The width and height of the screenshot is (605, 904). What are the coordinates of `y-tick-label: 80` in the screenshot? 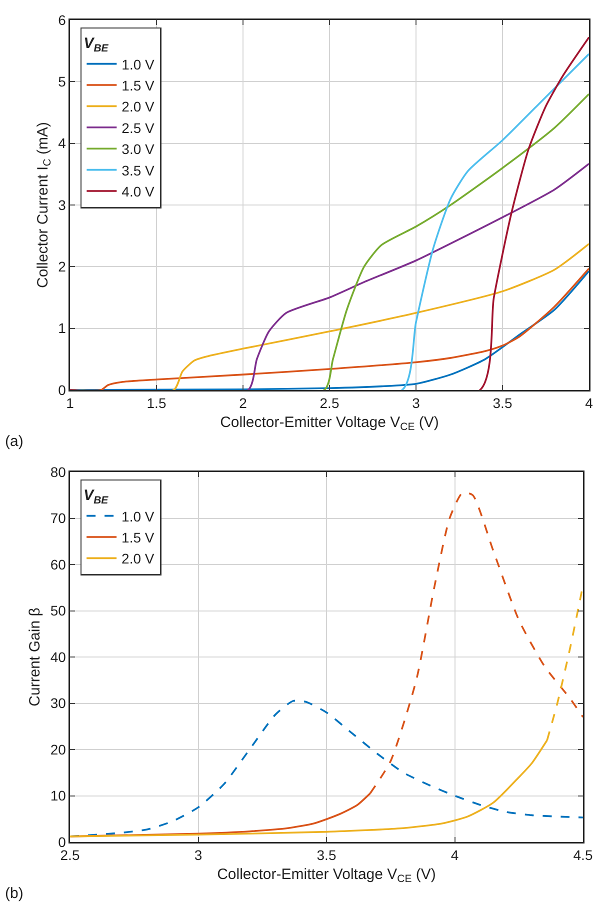 It's located at (58, 472).